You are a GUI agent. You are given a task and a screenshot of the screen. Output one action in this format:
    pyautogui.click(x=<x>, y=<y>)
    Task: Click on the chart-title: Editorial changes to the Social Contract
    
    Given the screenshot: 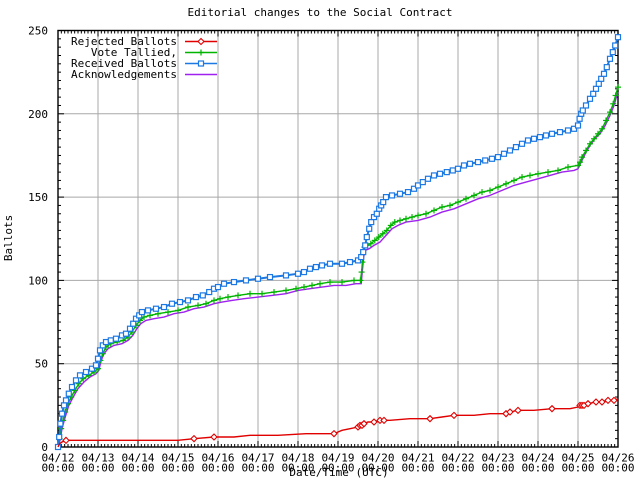 What is the action you would take?
    pyautogui.click(x=320, y=12)
    